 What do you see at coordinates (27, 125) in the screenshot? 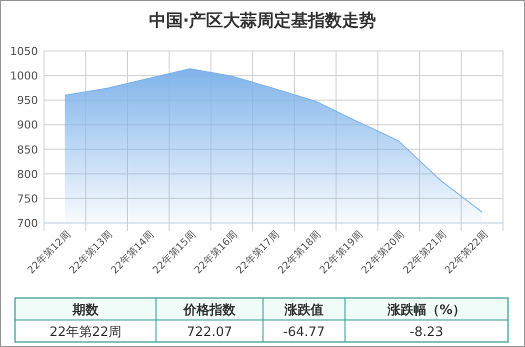
I see `y-tick-label: 900` at bounding box center [27, 125].